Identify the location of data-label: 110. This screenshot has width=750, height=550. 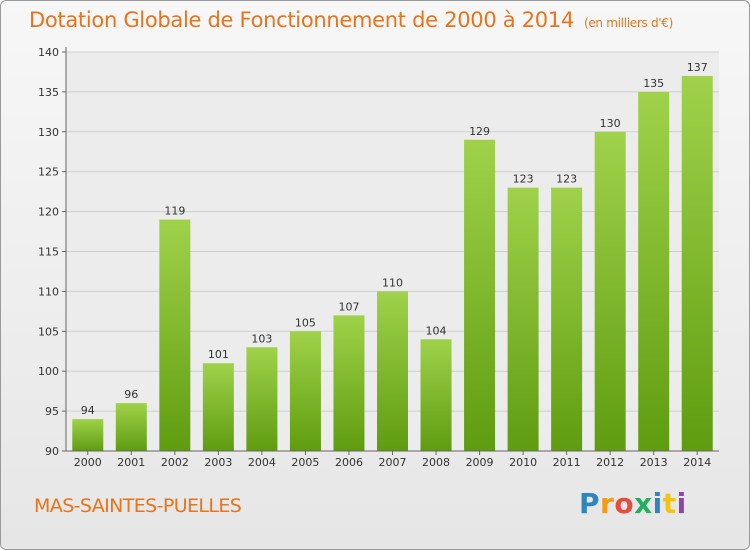
(392, 282).